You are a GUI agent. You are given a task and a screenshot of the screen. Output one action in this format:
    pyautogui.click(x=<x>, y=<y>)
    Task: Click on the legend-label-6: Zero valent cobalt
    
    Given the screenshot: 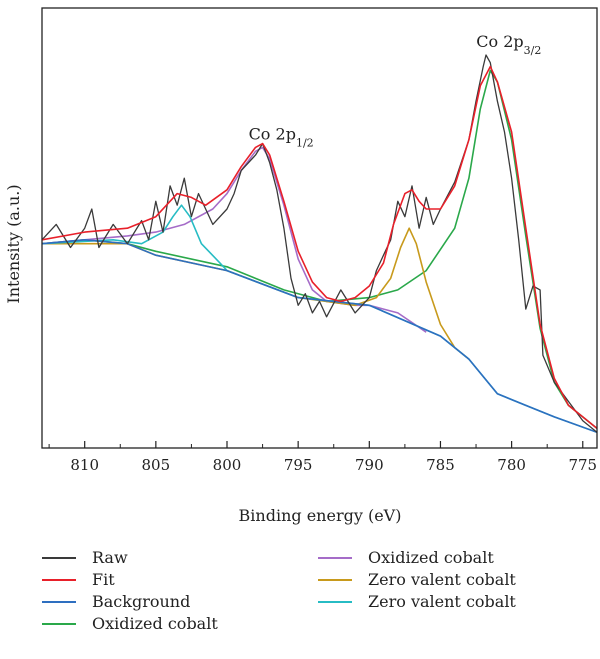 What is the action you would take?
    pyautogui.click(x=442, y=579)
    